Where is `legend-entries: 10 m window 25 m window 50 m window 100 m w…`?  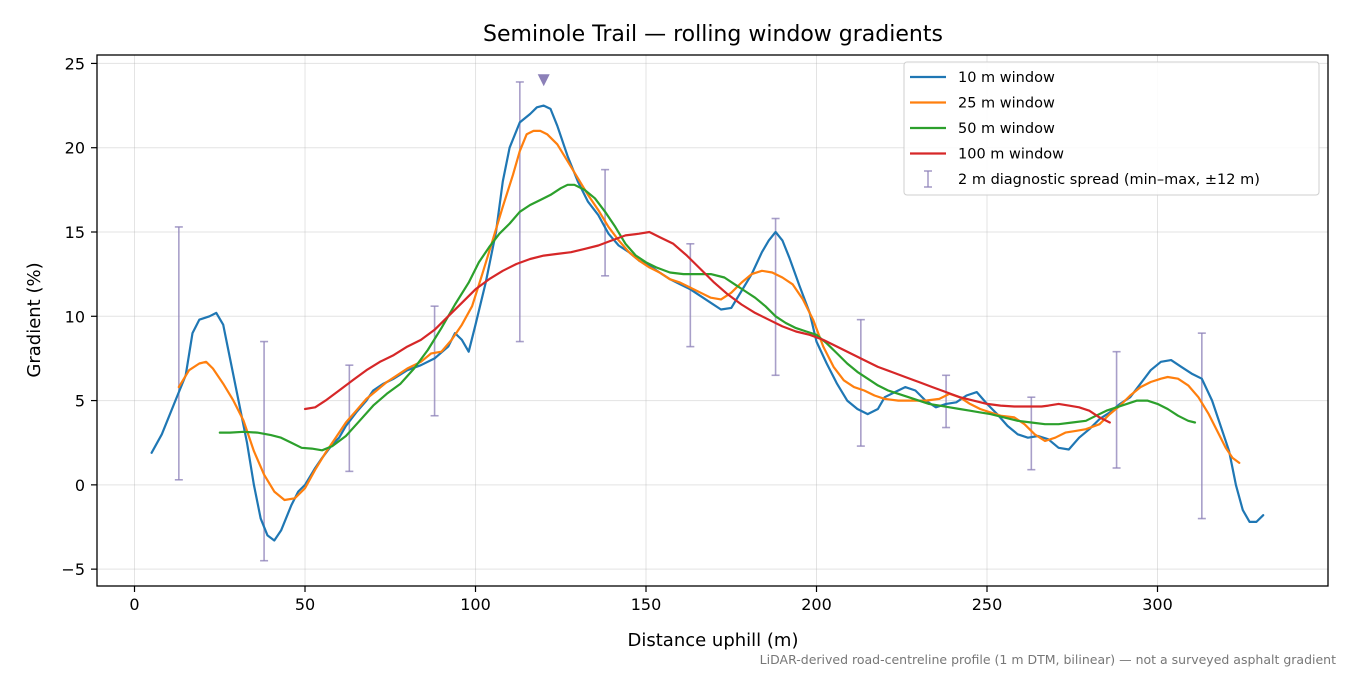 legend-entries: 10 m window 25 m window 50 m window 100 m w… is located at coordinates (1085, 129).